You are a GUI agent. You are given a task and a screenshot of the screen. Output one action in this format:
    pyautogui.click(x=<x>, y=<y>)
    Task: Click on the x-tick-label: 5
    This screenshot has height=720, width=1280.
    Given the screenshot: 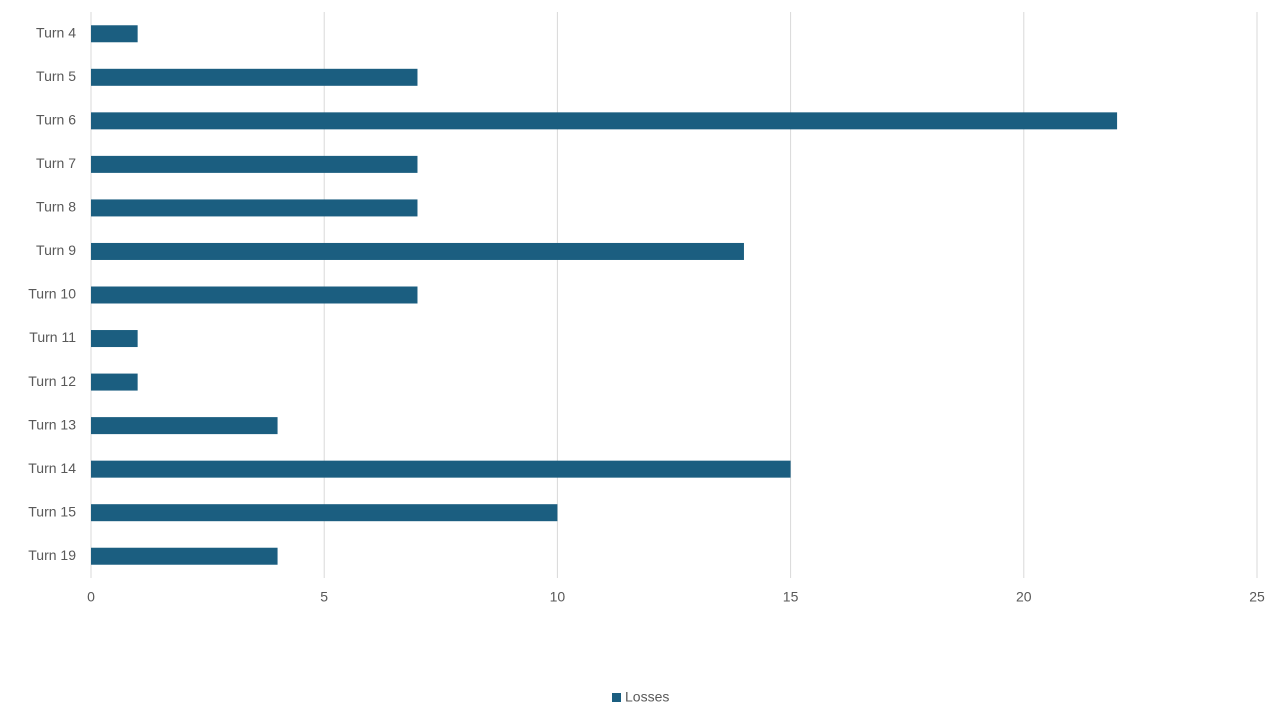 What is the action you would take?
    pyautogui.click(x=324, y=597)
    